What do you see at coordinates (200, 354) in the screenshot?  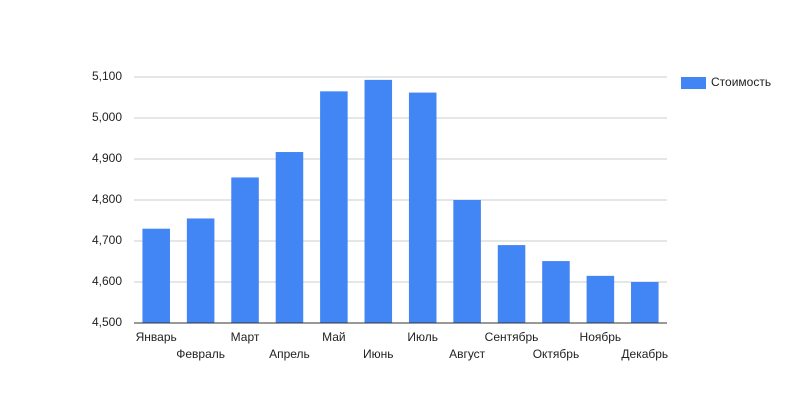 I see `x-tick-label: Февраль` at bounding box center [200, 354].